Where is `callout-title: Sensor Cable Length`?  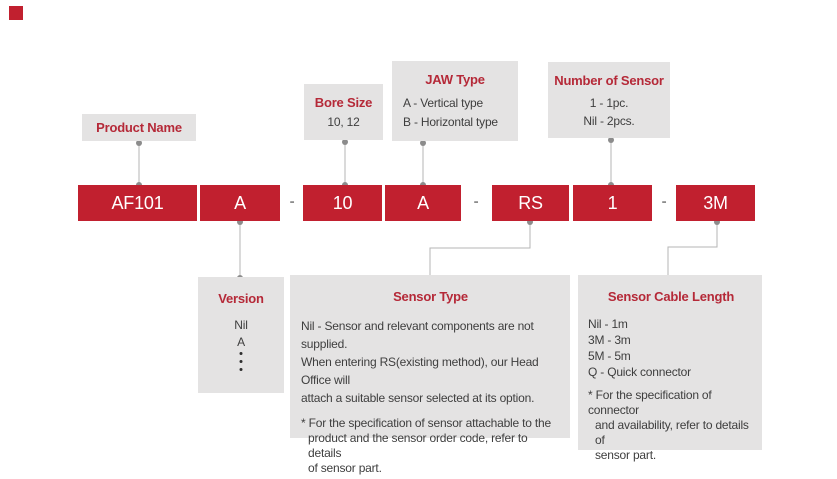
callout-title: Sensor Cable Length is located at coordinates (671, 296).